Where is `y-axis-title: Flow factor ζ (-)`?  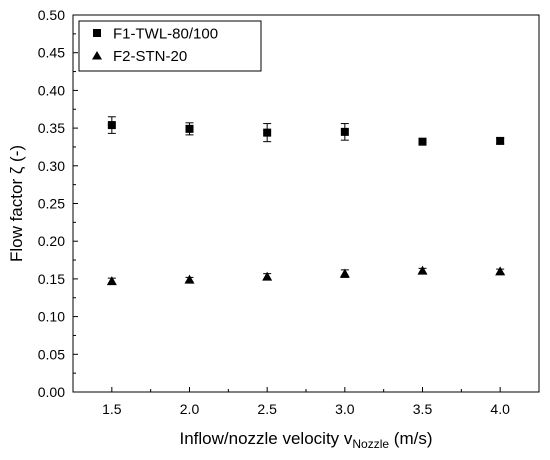 y-axis-title: Flow factor ζ (-) is located at coordinates (16, 203).